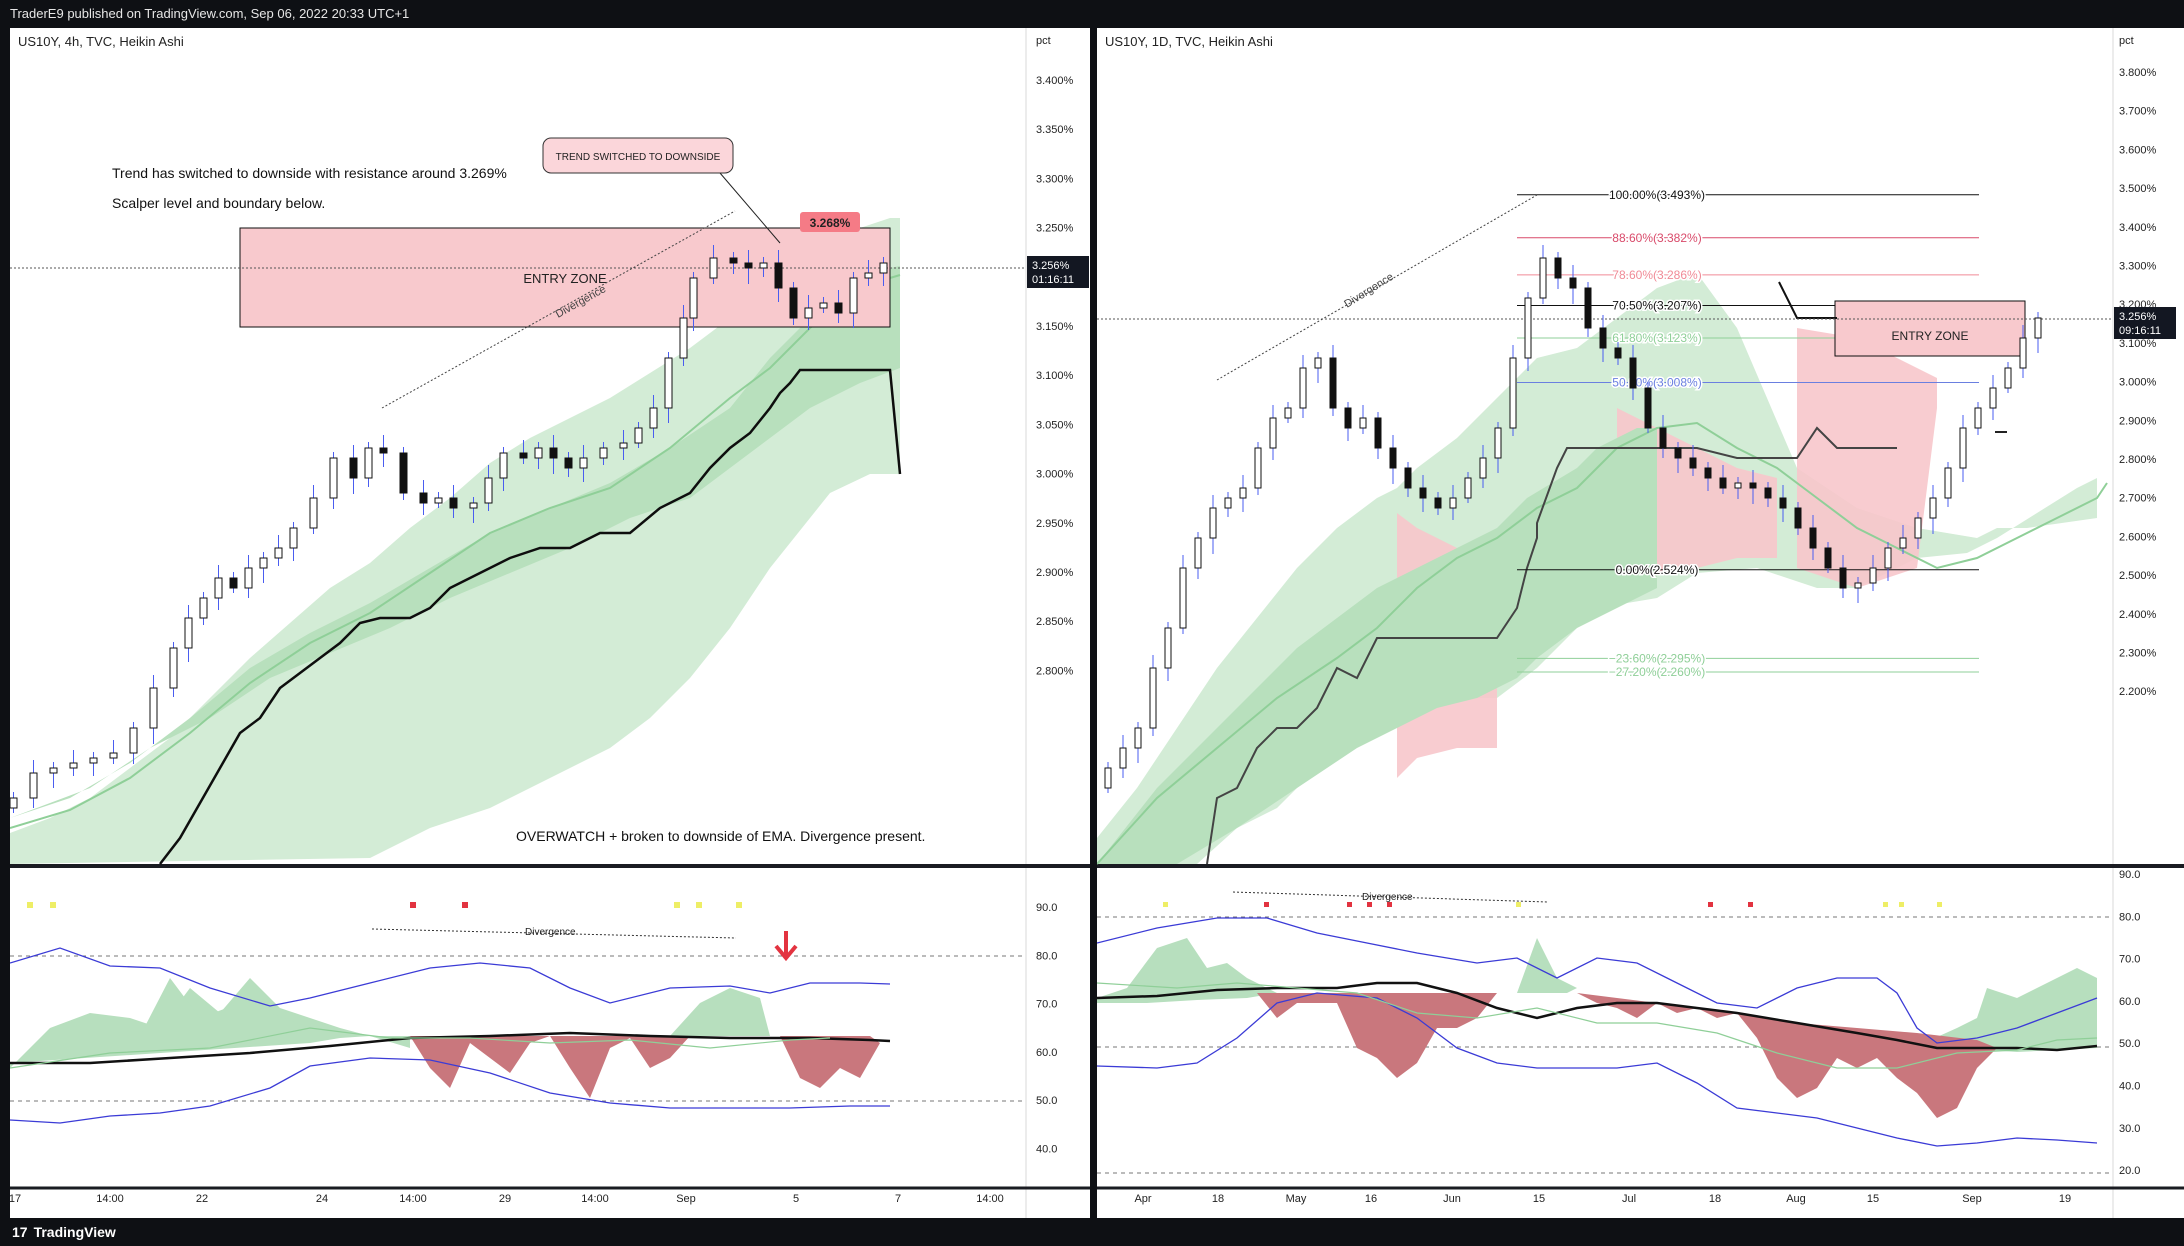 The image size is (2184, 1246). What do you see at coordinates (1046, 1029) in the screenshot?
I see `osc-axis: 90.0 80.0 70.0 60.0 50.0 40.0` at bounding box center [1046, 1029].